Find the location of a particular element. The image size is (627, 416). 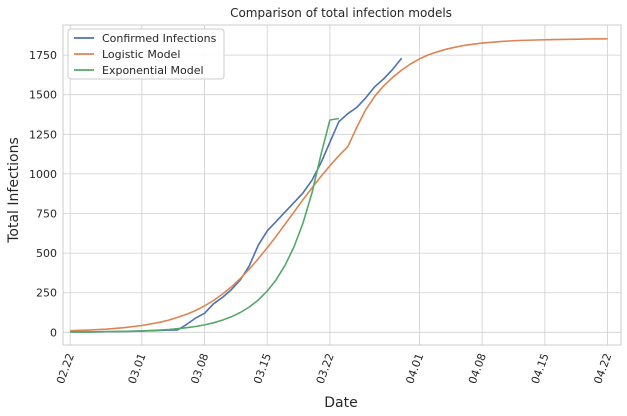

x-tick-label: 04.15 is located at coordinates (540, 369).